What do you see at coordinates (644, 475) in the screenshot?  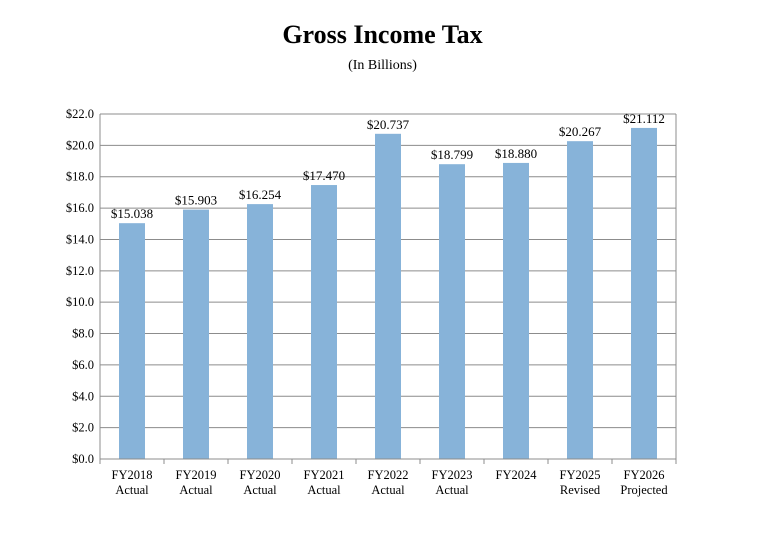 I see `x-tick-label: FY2026` at bounding box center [644, 475].